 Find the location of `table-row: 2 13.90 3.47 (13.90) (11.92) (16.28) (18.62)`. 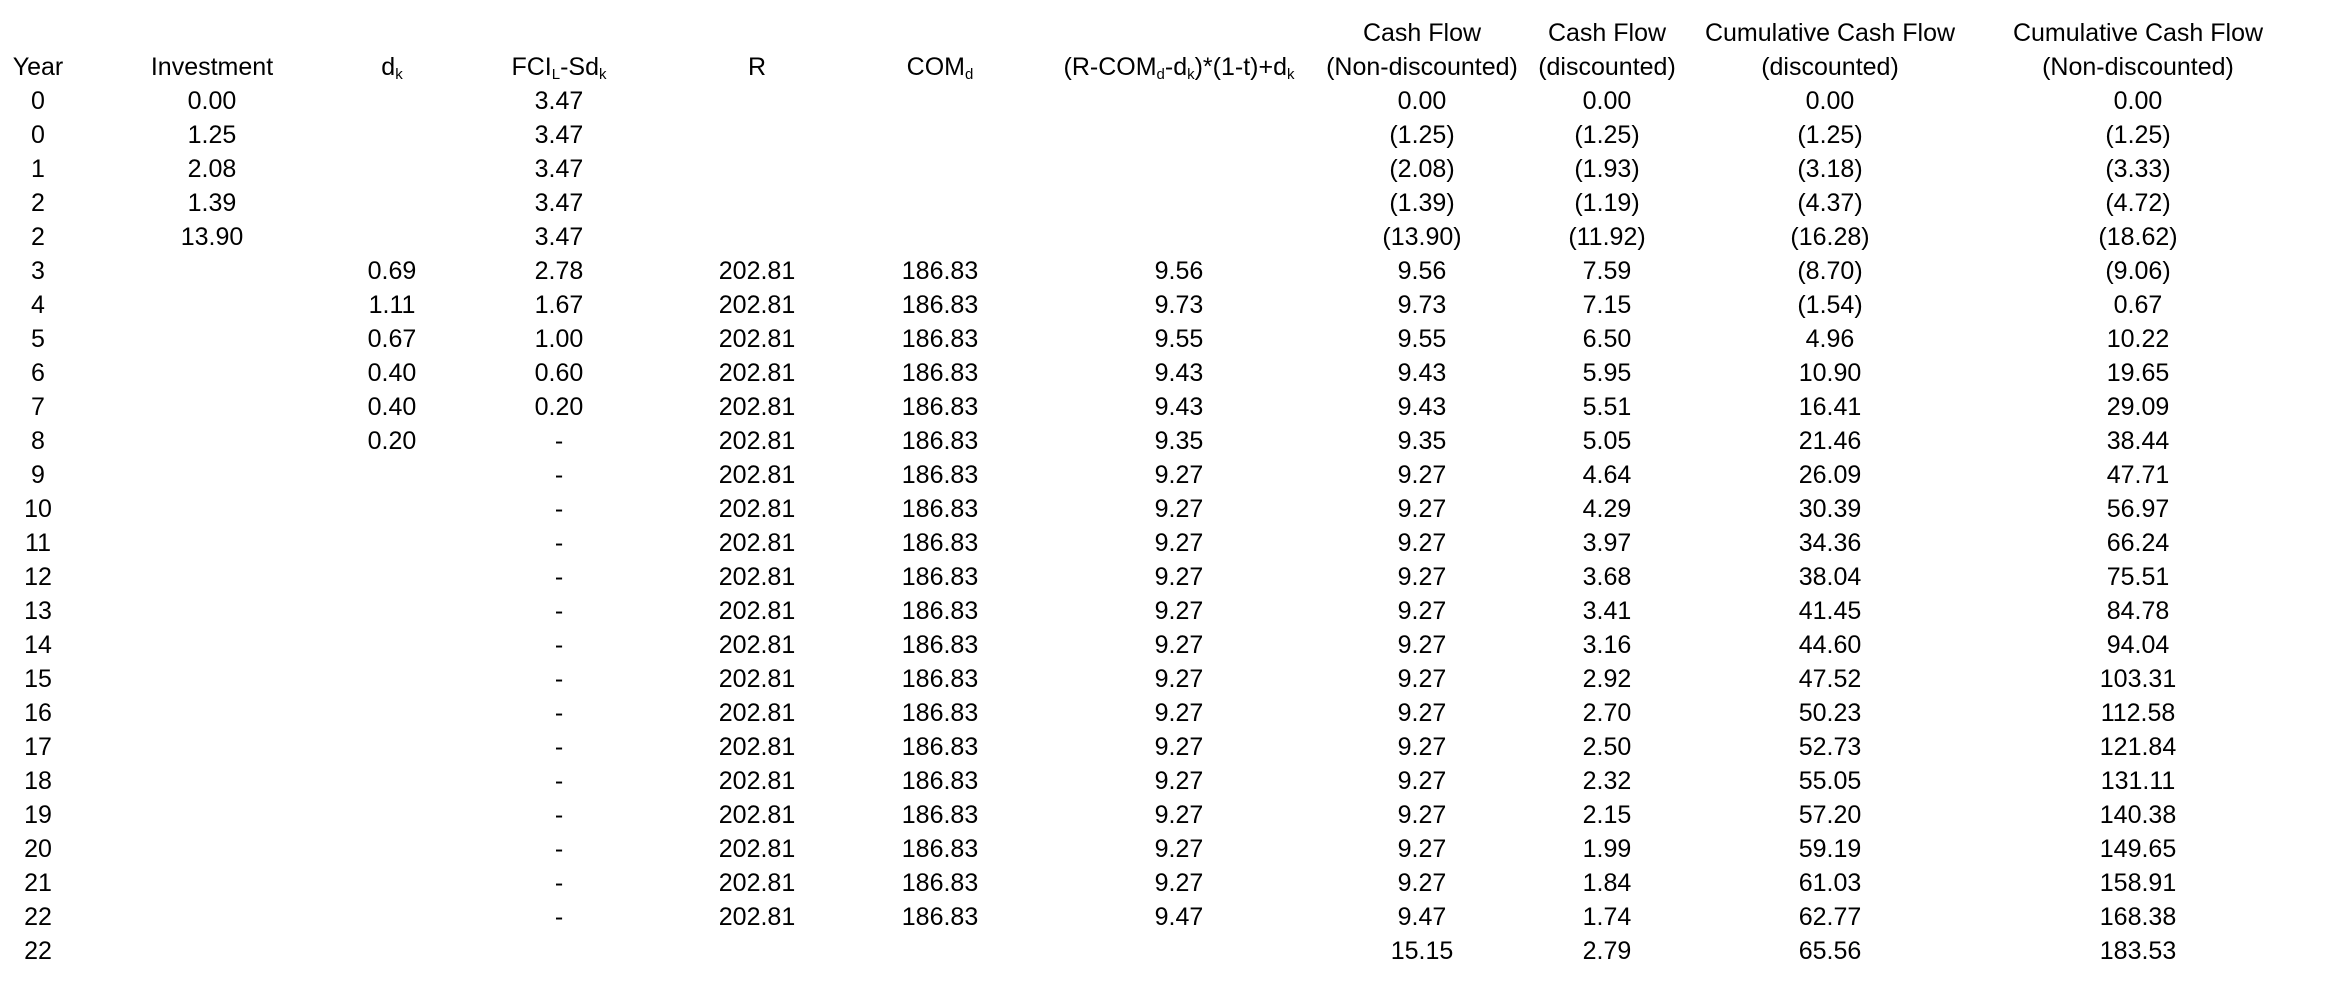

table-row: 2 13.90 3.47 (13.90) (11.92) (16.28) (18.62) is located at coordinates (1148, 237).